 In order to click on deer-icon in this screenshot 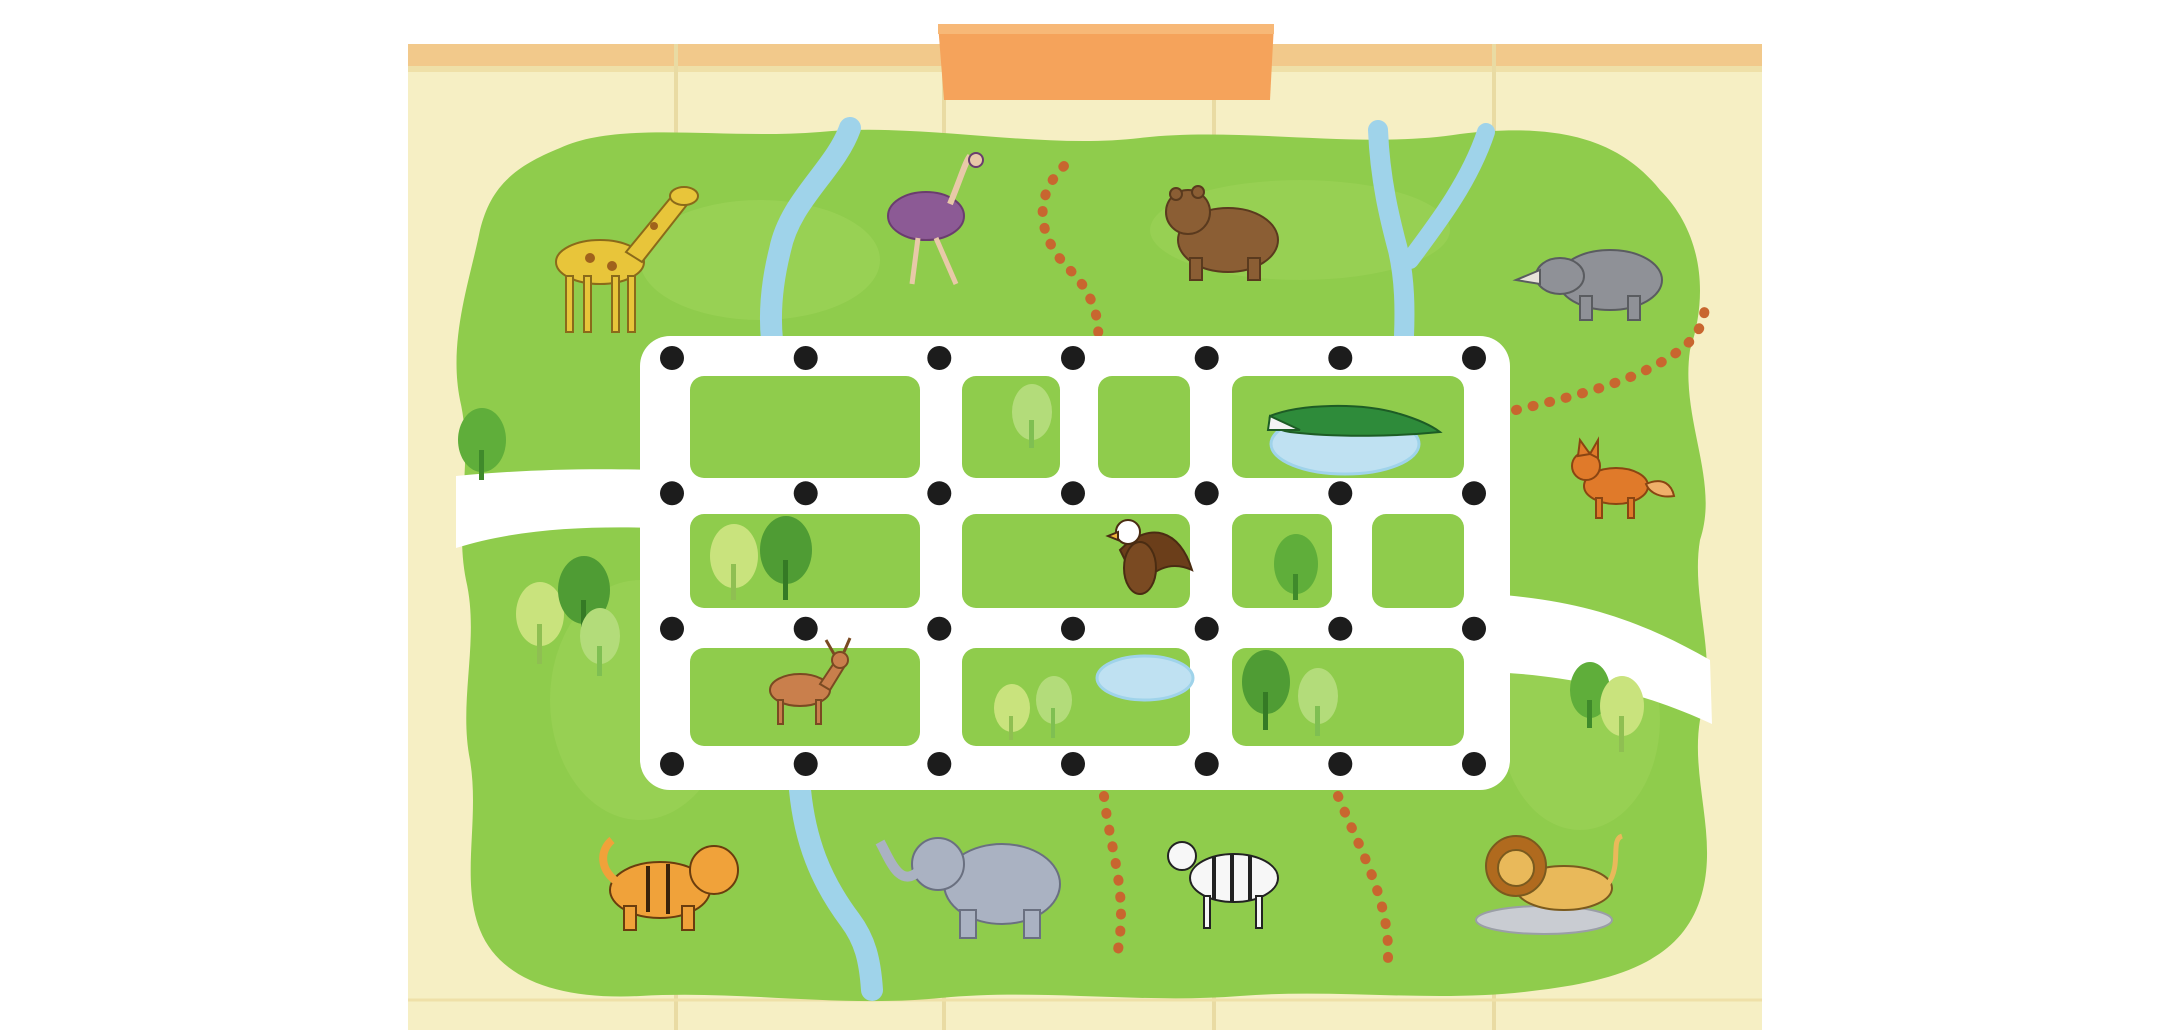, I will do `click(810, 681)`.